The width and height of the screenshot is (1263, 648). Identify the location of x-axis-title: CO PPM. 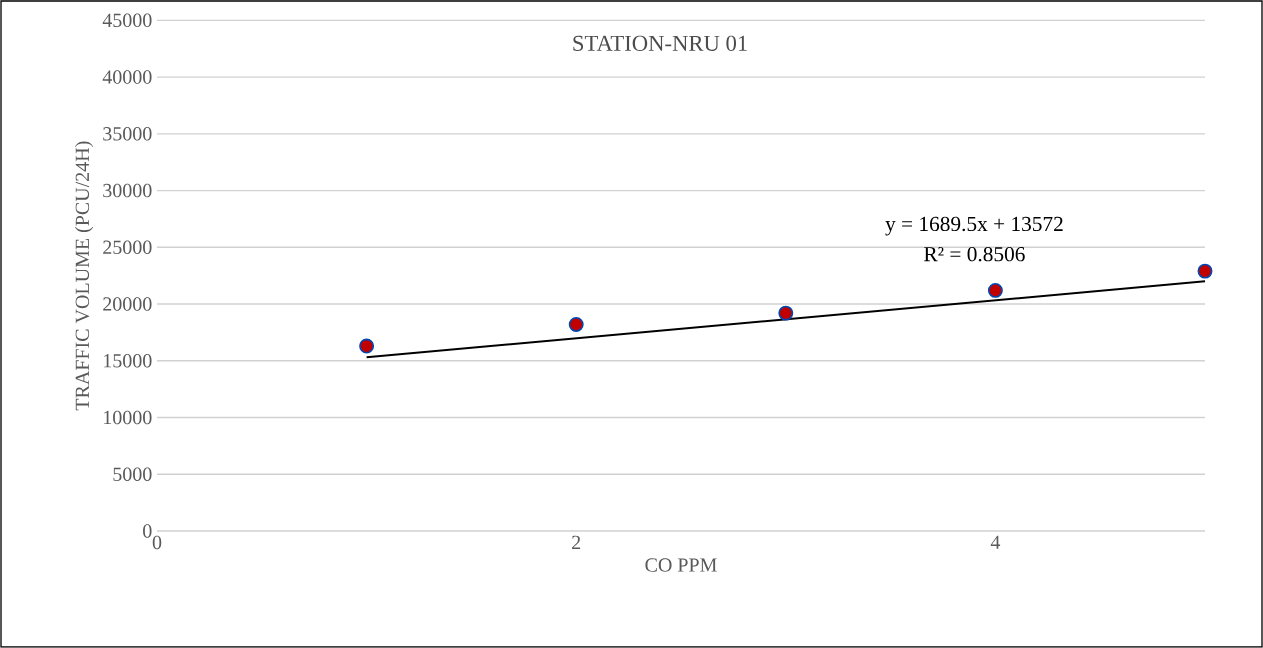
(681, 565).